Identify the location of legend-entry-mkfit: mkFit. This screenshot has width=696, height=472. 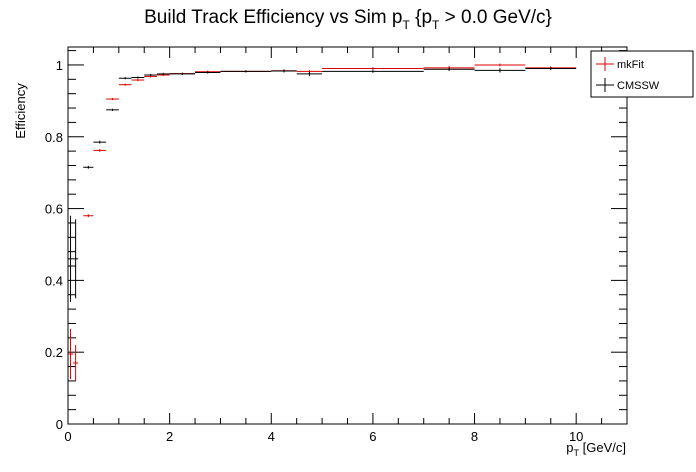
(620, 64).